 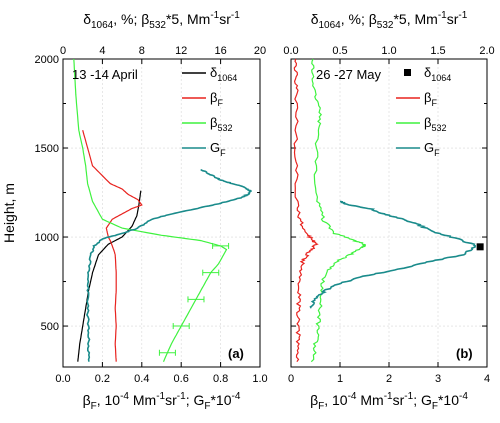 What do you see at coordinates (480, 247) in the screenshot?
I see `point-delta1064` at bounding box center [480, 247].